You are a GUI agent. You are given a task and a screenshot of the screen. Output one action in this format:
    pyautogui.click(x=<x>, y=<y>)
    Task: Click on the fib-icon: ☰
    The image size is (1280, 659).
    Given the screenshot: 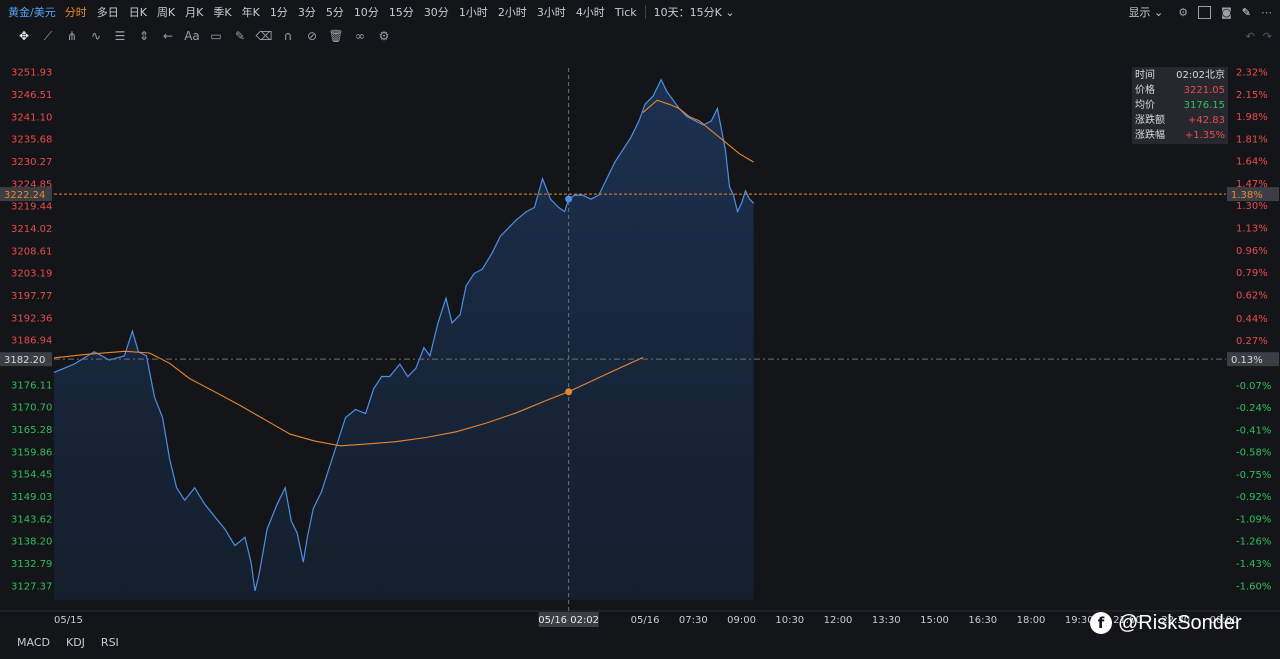 What is the action you would take?
    pyautogui.click(x=120, y=36)
    